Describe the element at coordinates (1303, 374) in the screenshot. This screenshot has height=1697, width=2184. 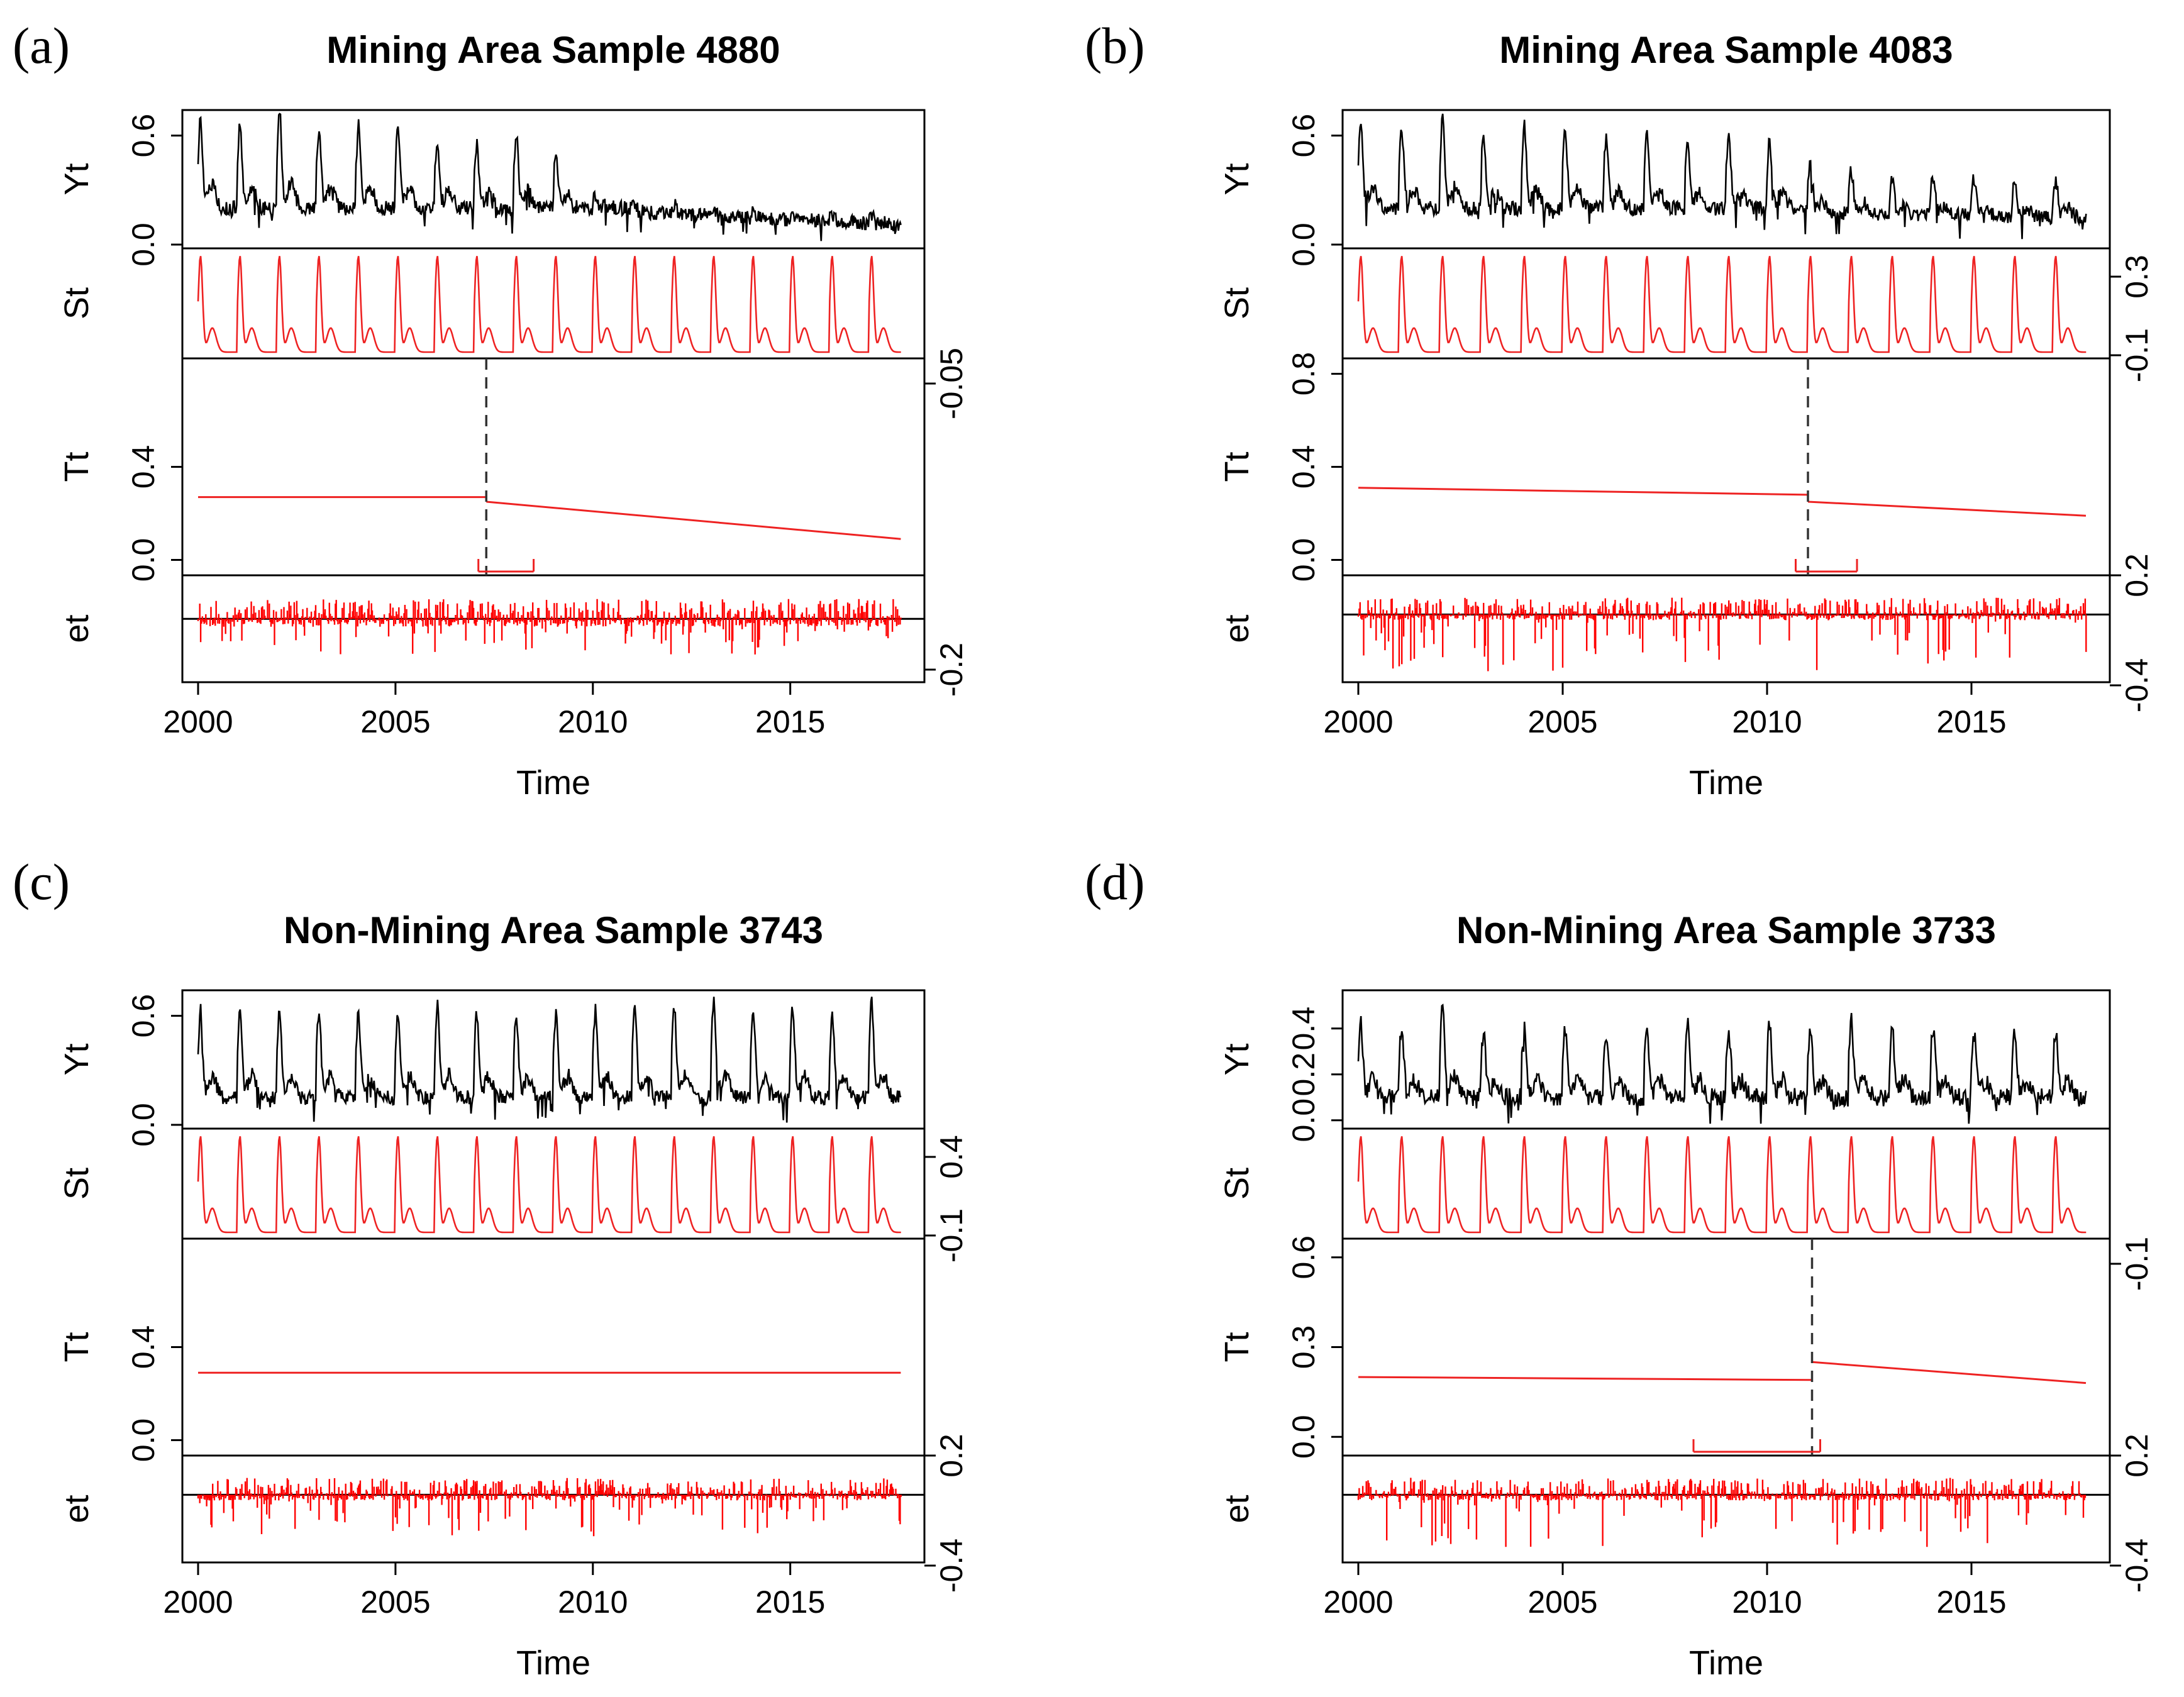
I see `tt-tick-label: 0.8` at that location.